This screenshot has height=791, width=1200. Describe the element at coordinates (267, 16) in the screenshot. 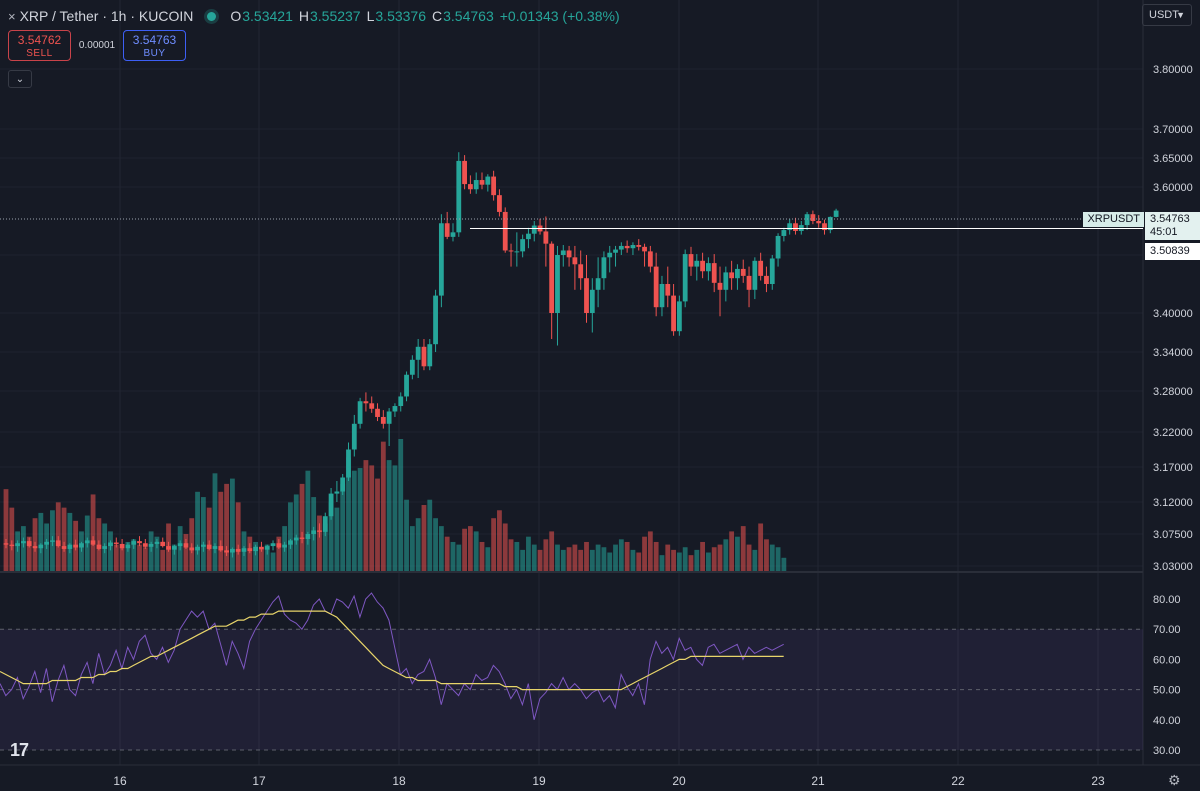

I see `open-value: 3.53421` at that location.